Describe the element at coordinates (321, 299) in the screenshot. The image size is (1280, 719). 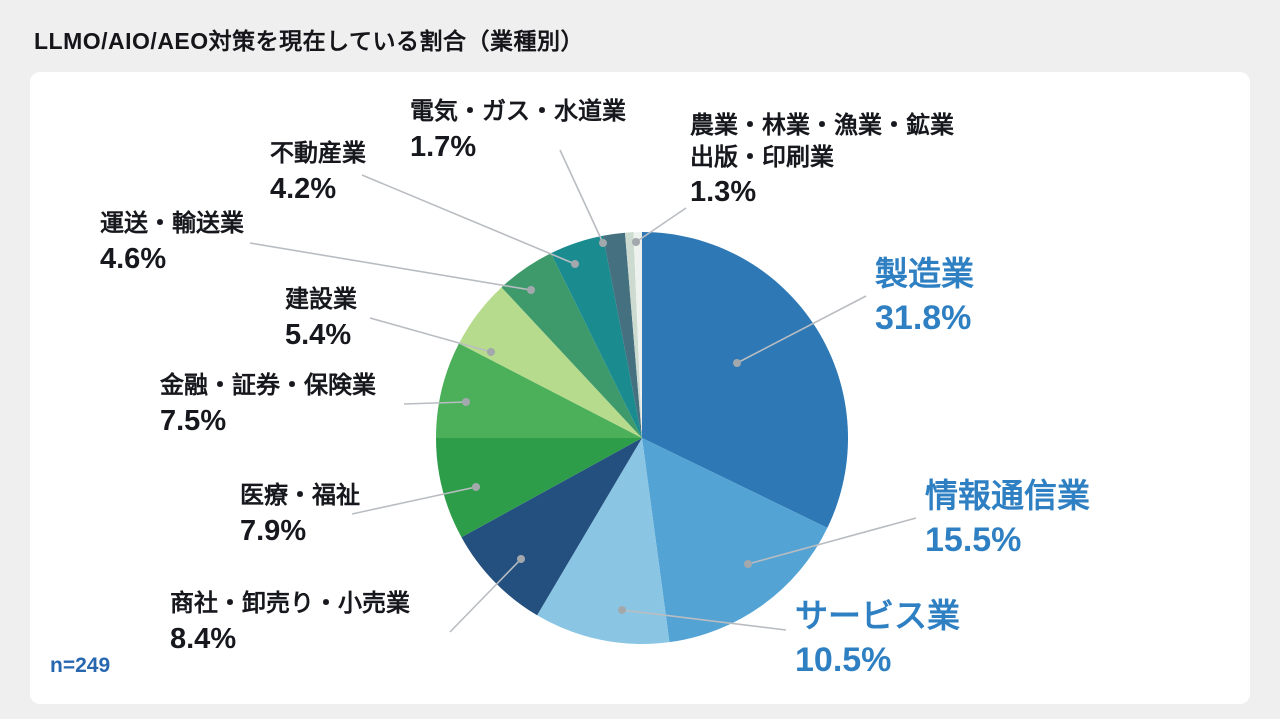
I see `industry-name: 建設業` at that location.